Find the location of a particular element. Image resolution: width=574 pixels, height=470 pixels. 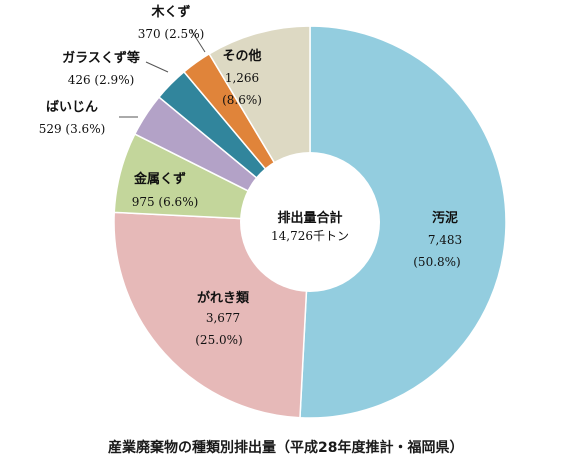

slice-percent-6: (8.6%) is located at coordinates (242, 100).